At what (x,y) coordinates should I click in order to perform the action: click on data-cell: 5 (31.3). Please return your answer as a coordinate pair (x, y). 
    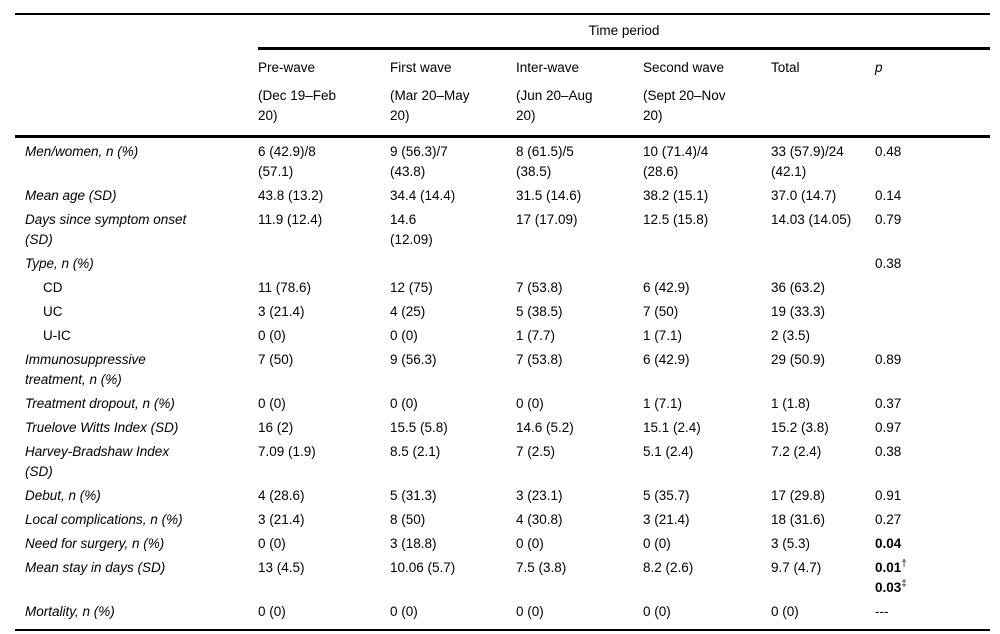
    Looking at the image, I should click on (453, 494).